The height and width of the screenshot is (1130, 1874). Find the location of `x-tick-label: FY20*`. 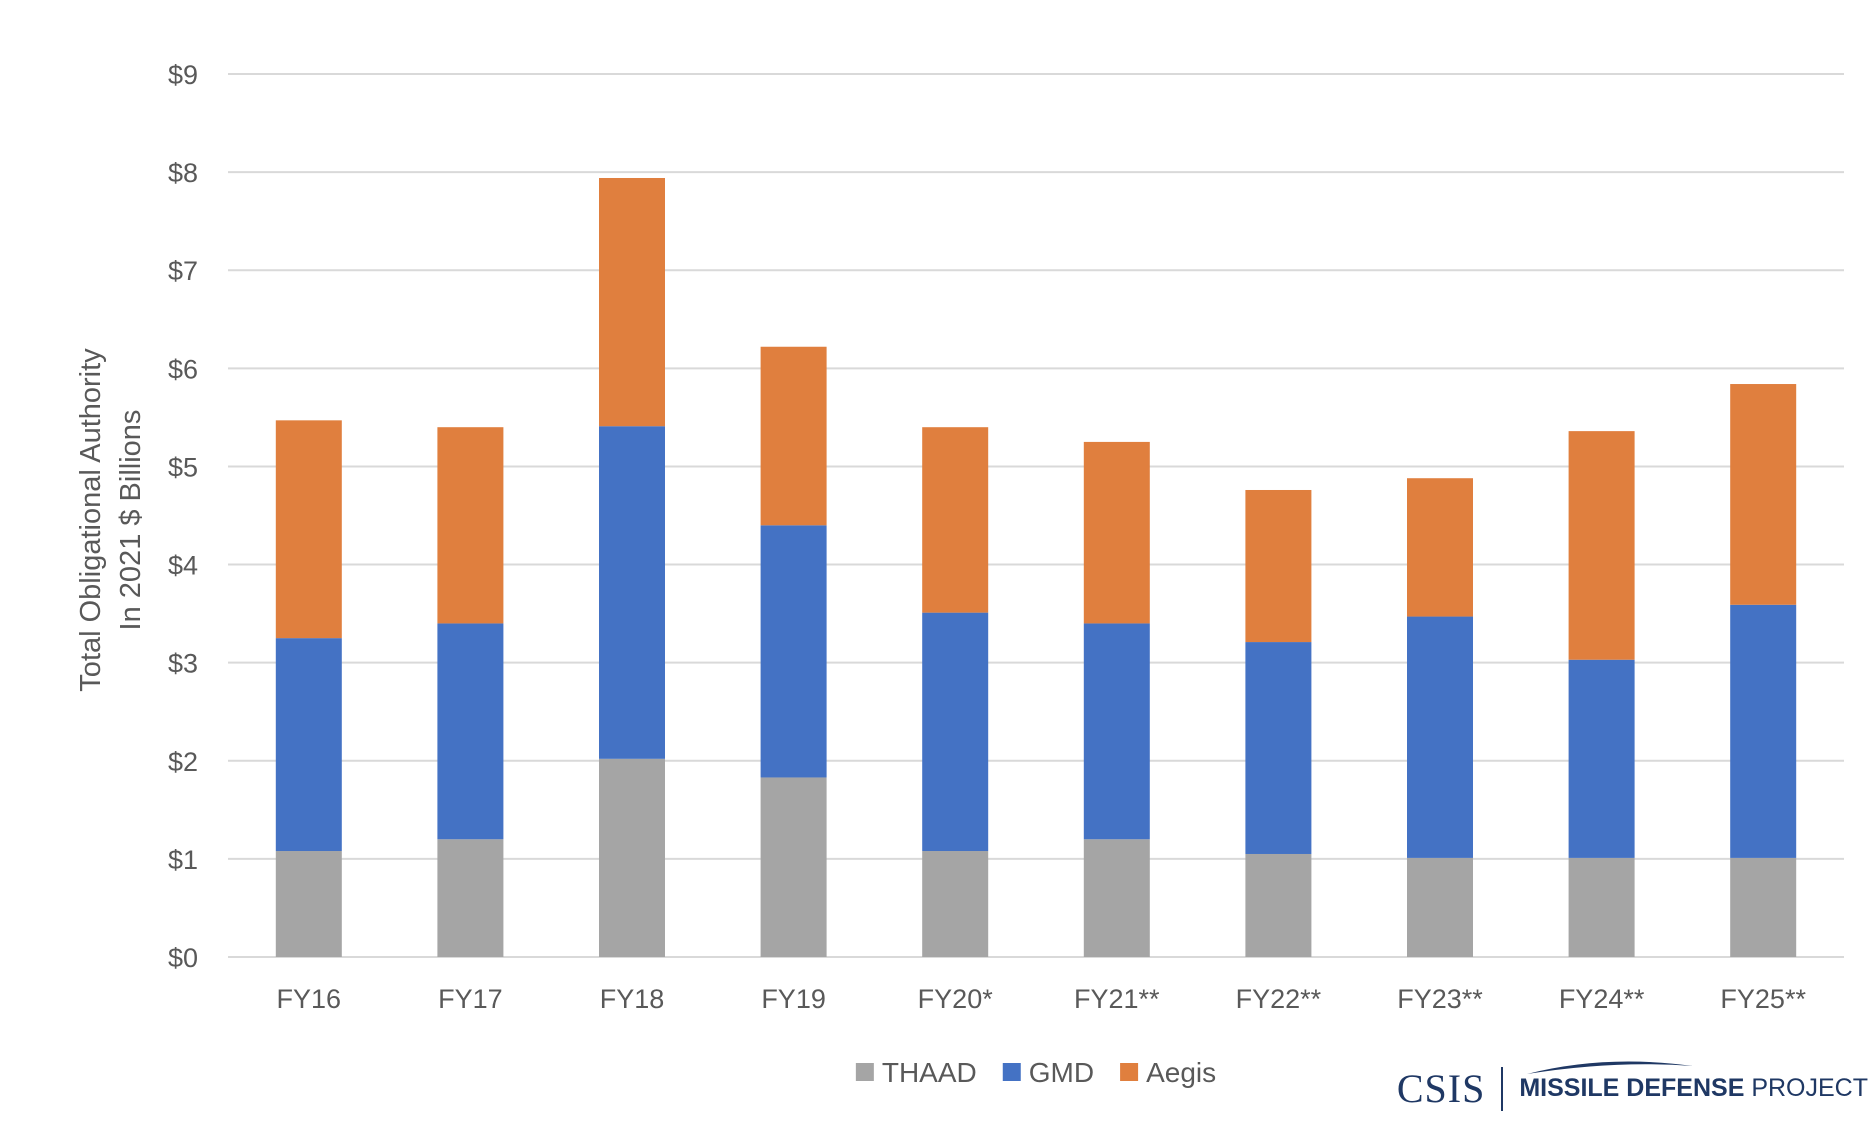

x-tick-label: FY20* is located at coordinates (956, 999).